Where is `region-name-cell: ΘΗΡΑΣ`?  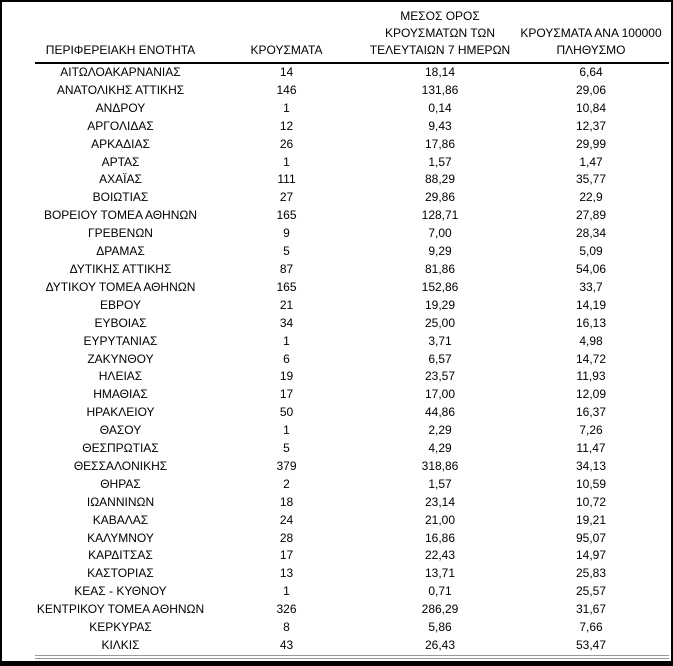
region-name-cell: ΘΗΡΑΣ is located at coordinates (120, 483).